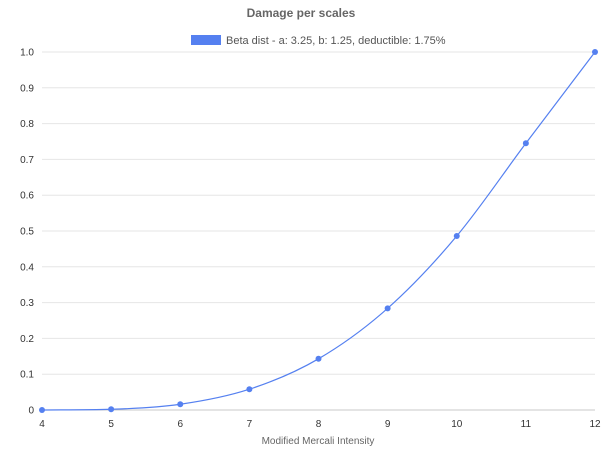 This screenshot has height=456, width=602. I want to click on y-tick-label: 0.8, so click(27, 124).